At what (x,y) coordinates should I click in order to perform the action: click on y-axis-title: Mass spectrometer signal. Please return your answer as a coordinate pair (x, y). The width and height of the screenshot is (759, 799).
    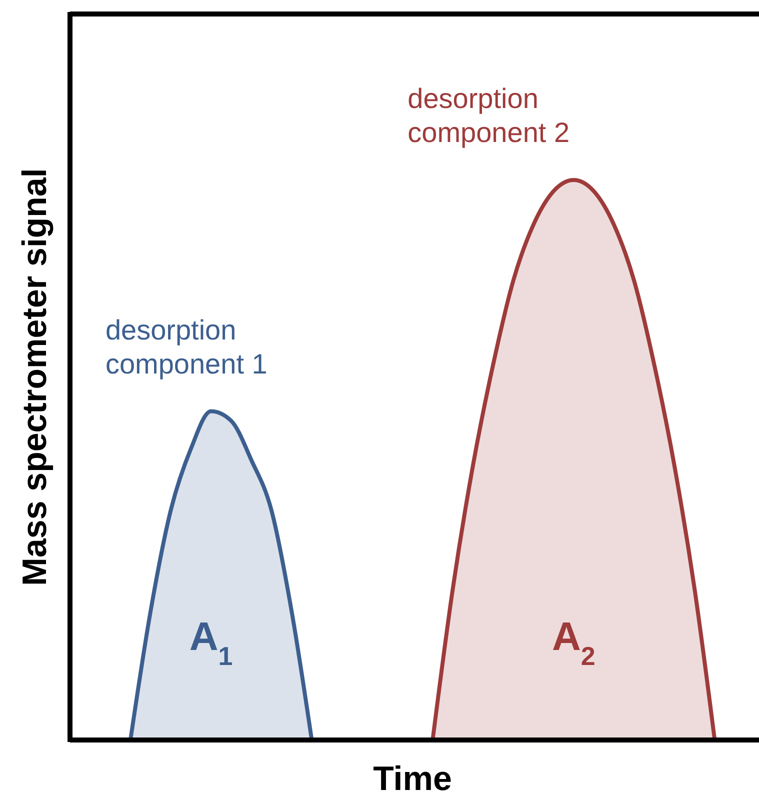
    Looking at the image, I should click on (35, 377).